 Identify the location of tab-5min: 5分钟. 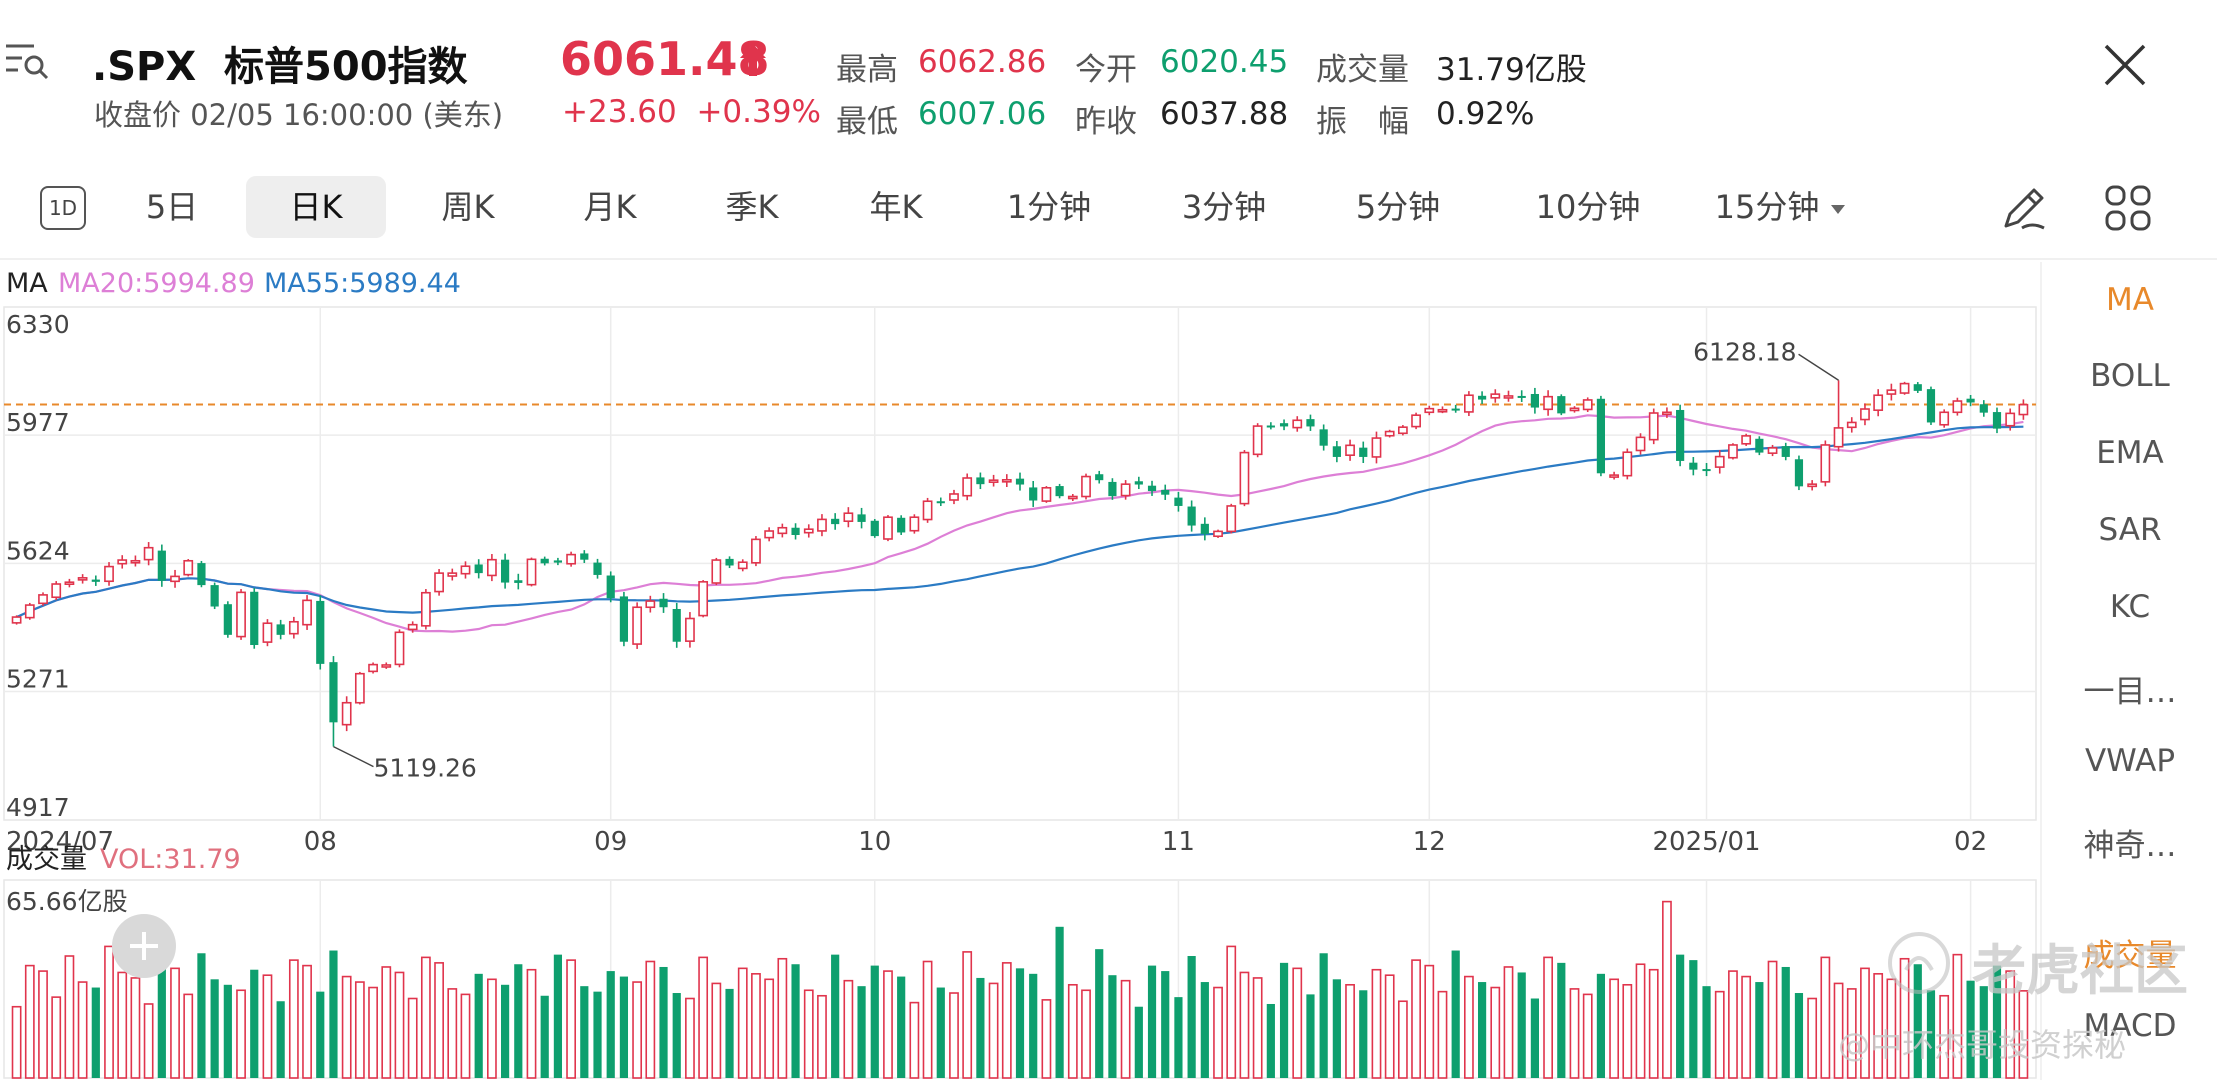
(1398, 207).